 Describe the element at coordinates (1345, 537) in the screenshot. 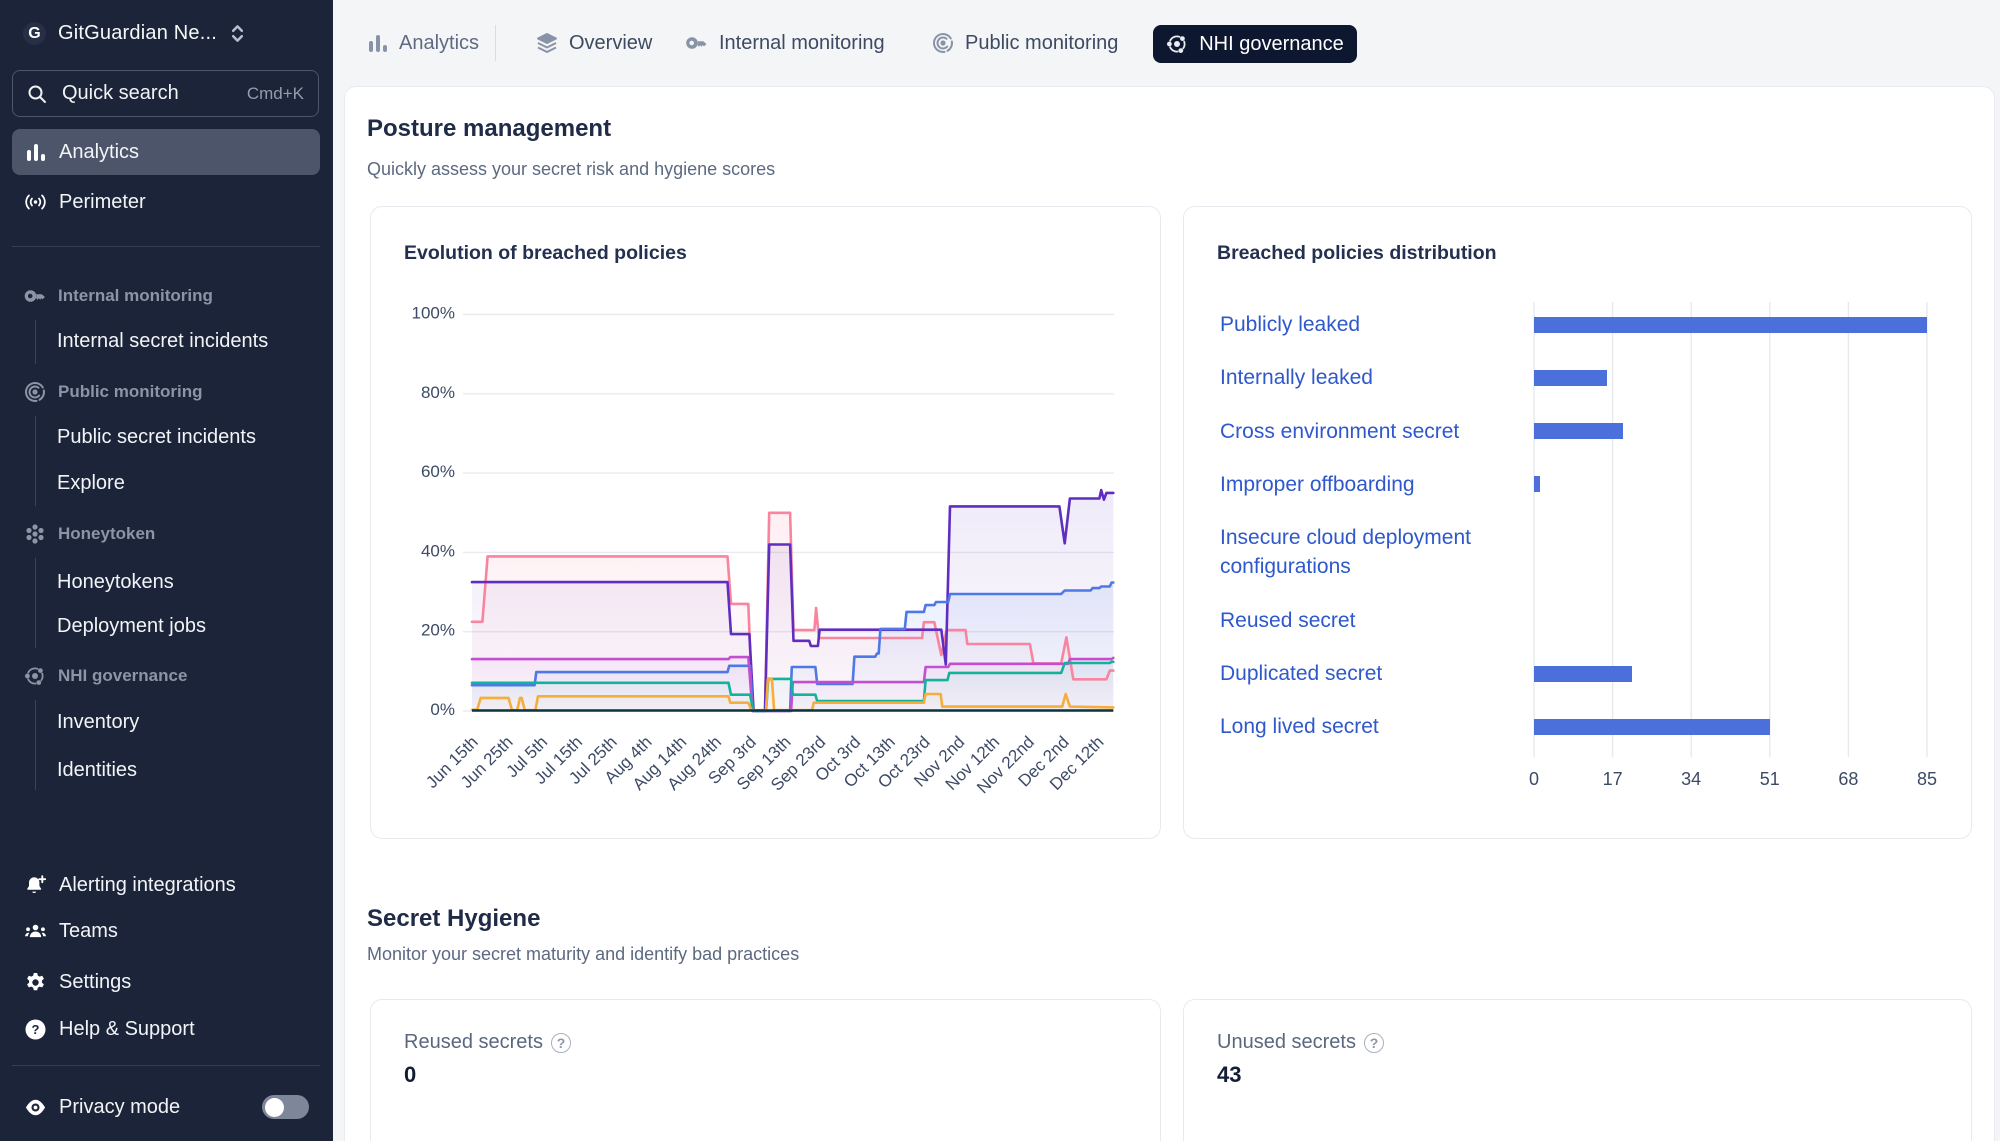

I see `svg-text: Insecure cloud deployment` at that location.